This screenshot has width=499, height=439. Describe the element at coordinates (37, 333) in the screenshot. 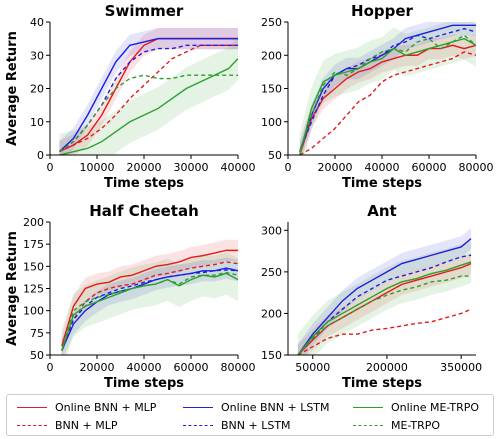

I see `y-tick-label: 75` at that location.